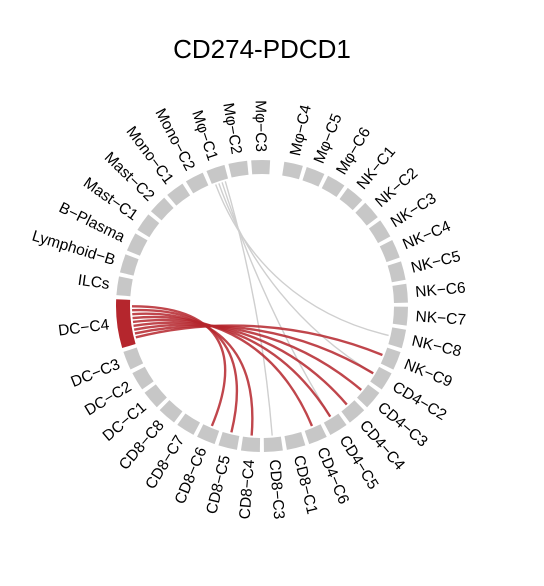  What do you see at coordinates (277, 489) in the screenshot?
I see `sector-label-cd8-c3: CD8−C3` at bounding box center [277, 489].